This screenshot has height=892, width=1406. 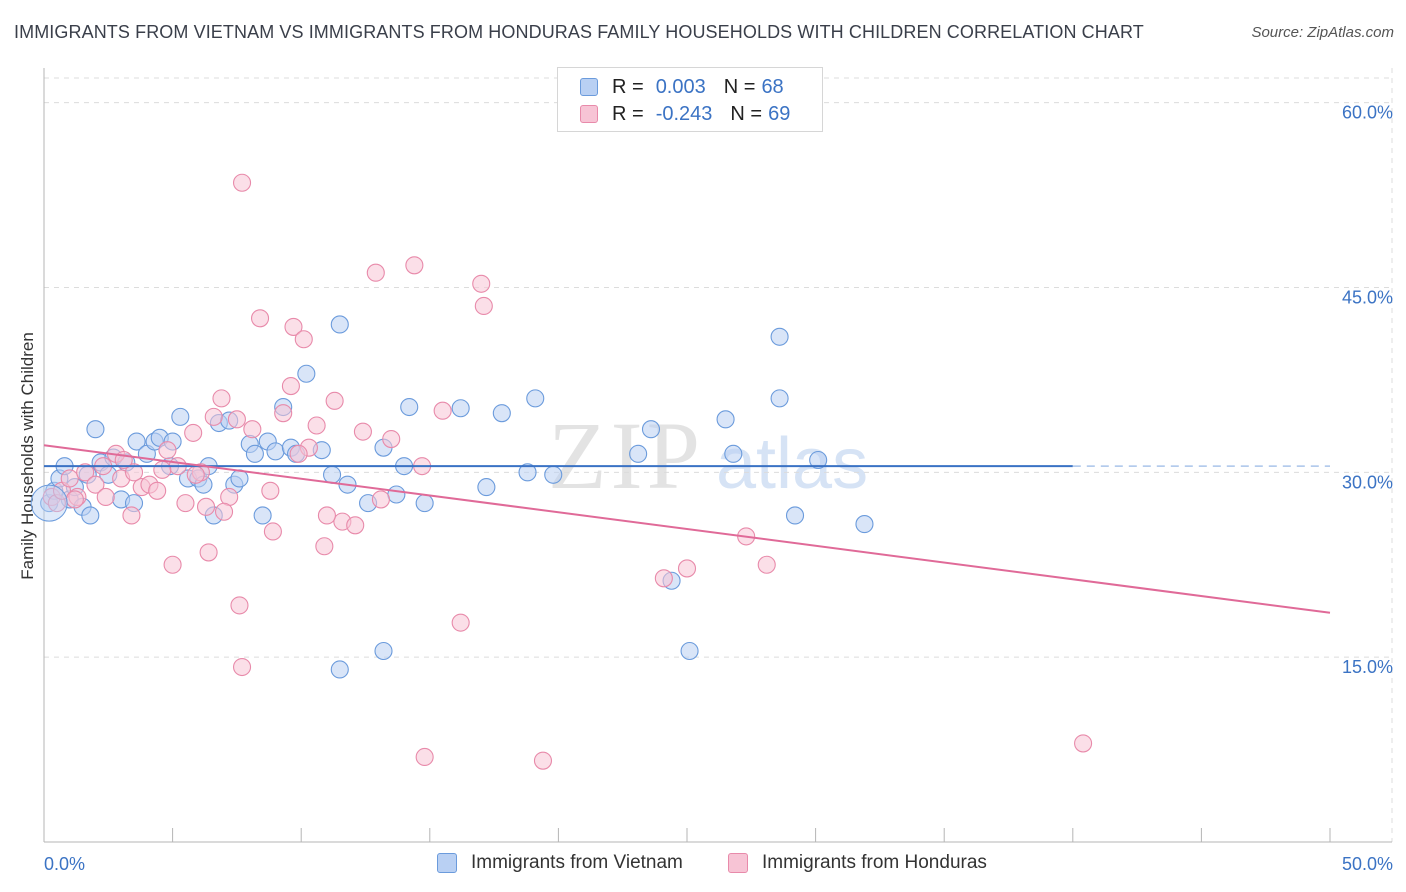 I want to click on watermark-atlas: atlas, so click(x=792, y=464).